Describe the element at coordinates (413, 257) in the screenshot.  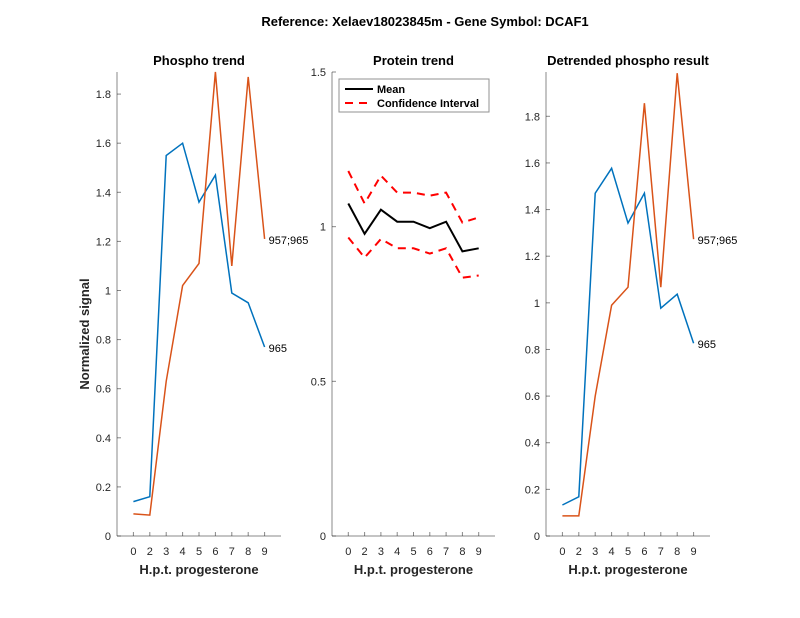
I see `series-line-confidence-interval-lower-` at that location.